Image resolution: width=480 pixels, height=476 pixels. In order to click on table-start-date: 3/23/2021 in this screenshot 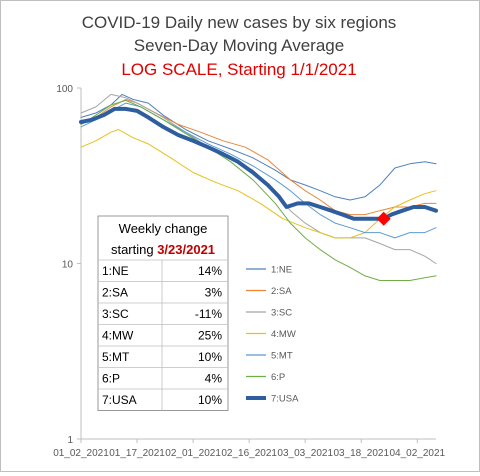, I will do `click(186, 249)`.